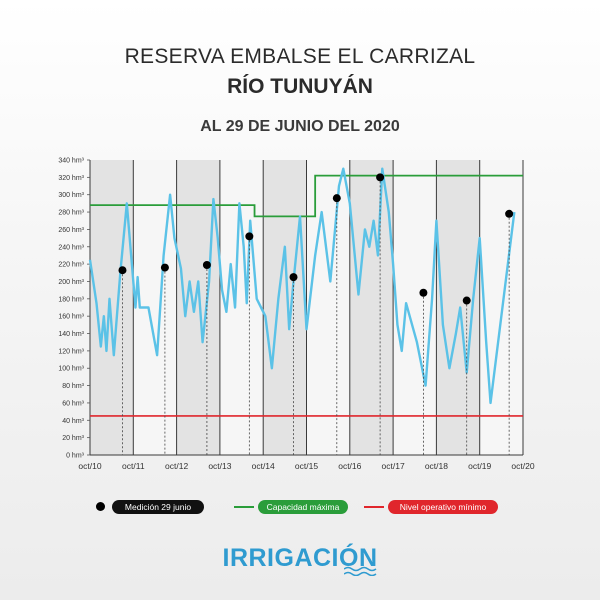  Describe the element at coordinates (71, 178) in the screenshot. I see `y-tick-label: 320 hm³` at that location.